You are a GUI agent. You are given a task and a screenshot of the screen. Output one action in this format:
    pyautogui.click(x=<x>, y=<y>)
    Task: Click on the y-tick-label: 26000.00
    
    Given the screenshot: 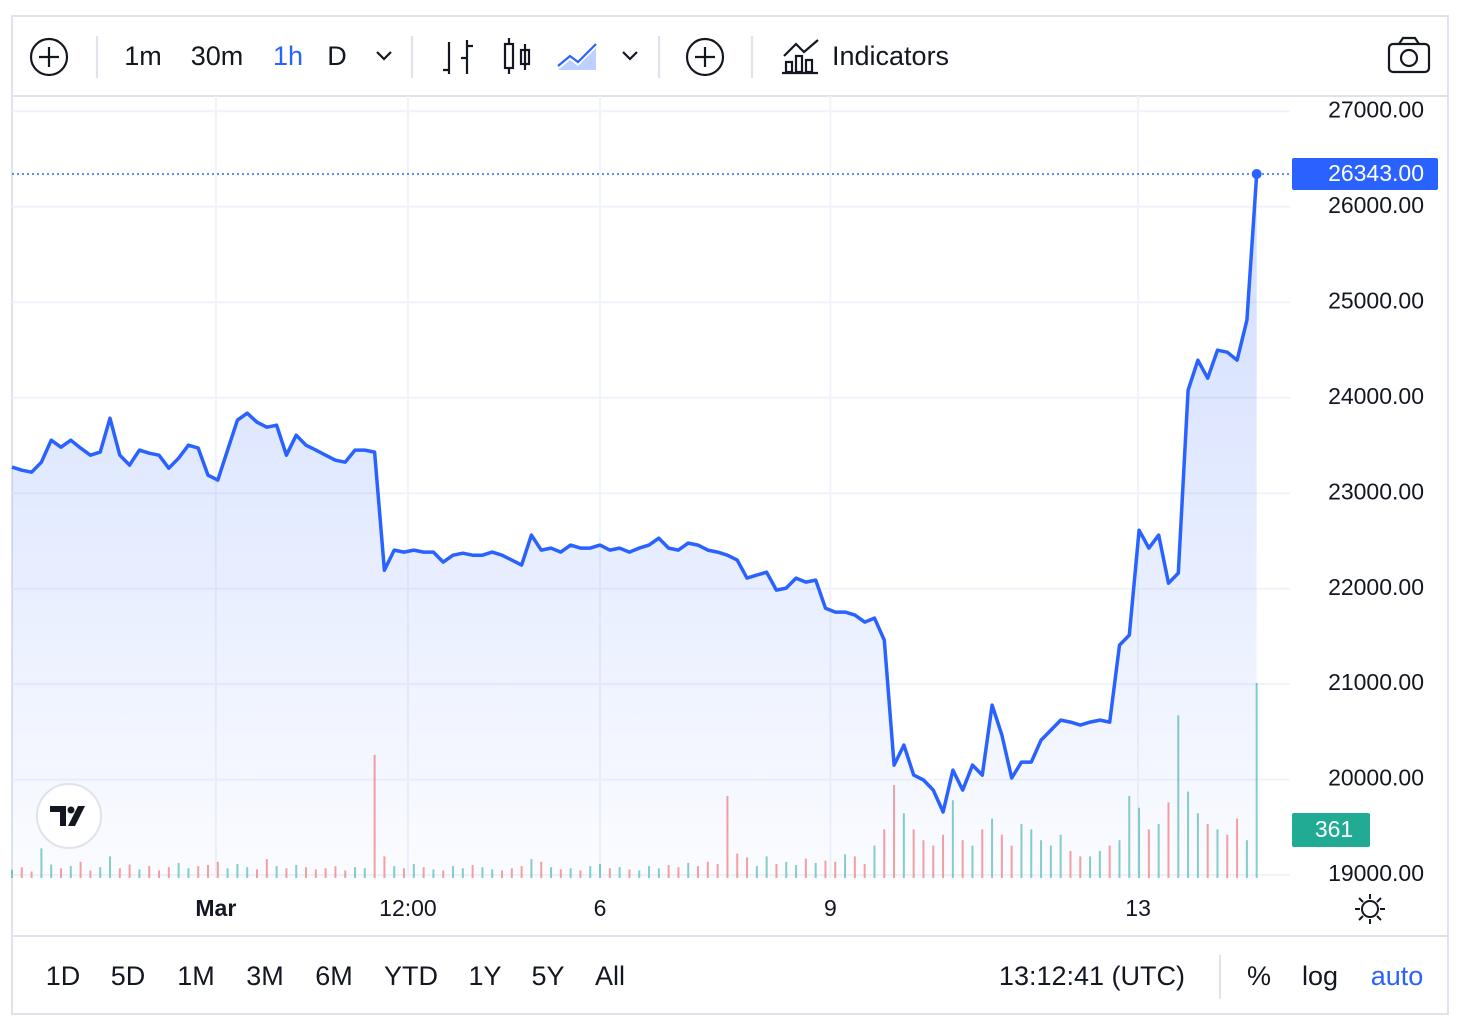 What is the action you would take?
    pyautogui.click(x=1376, y=205)
    